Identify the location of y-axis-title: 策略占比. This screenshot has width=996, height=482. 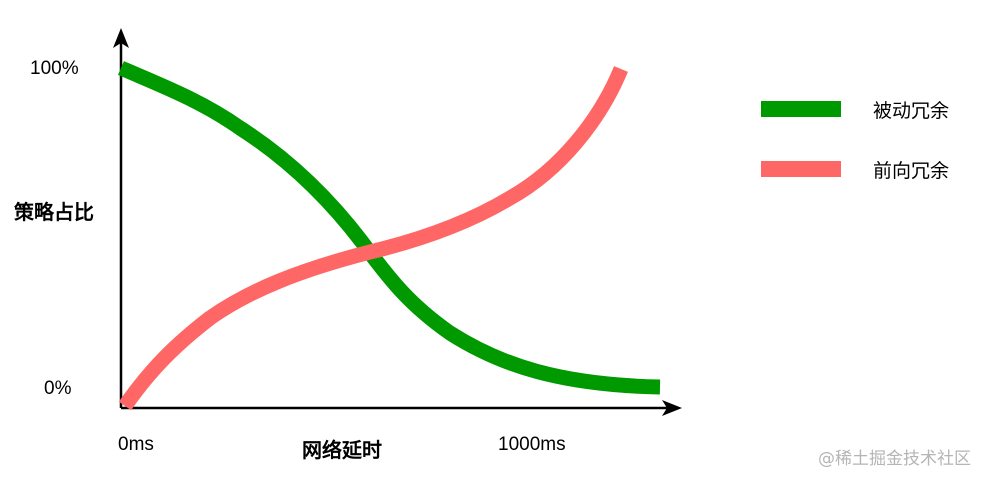
(54, 212).